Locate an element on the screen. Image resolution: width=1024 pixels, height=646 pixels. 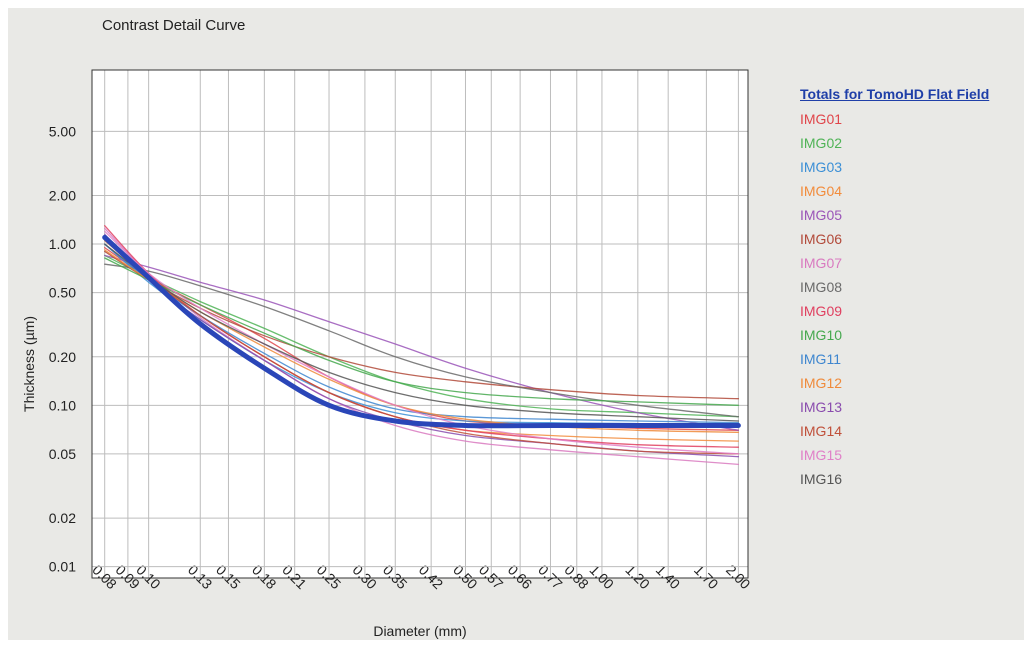
legend-item-img12: IMG12 is located at coordinates (821, 383).